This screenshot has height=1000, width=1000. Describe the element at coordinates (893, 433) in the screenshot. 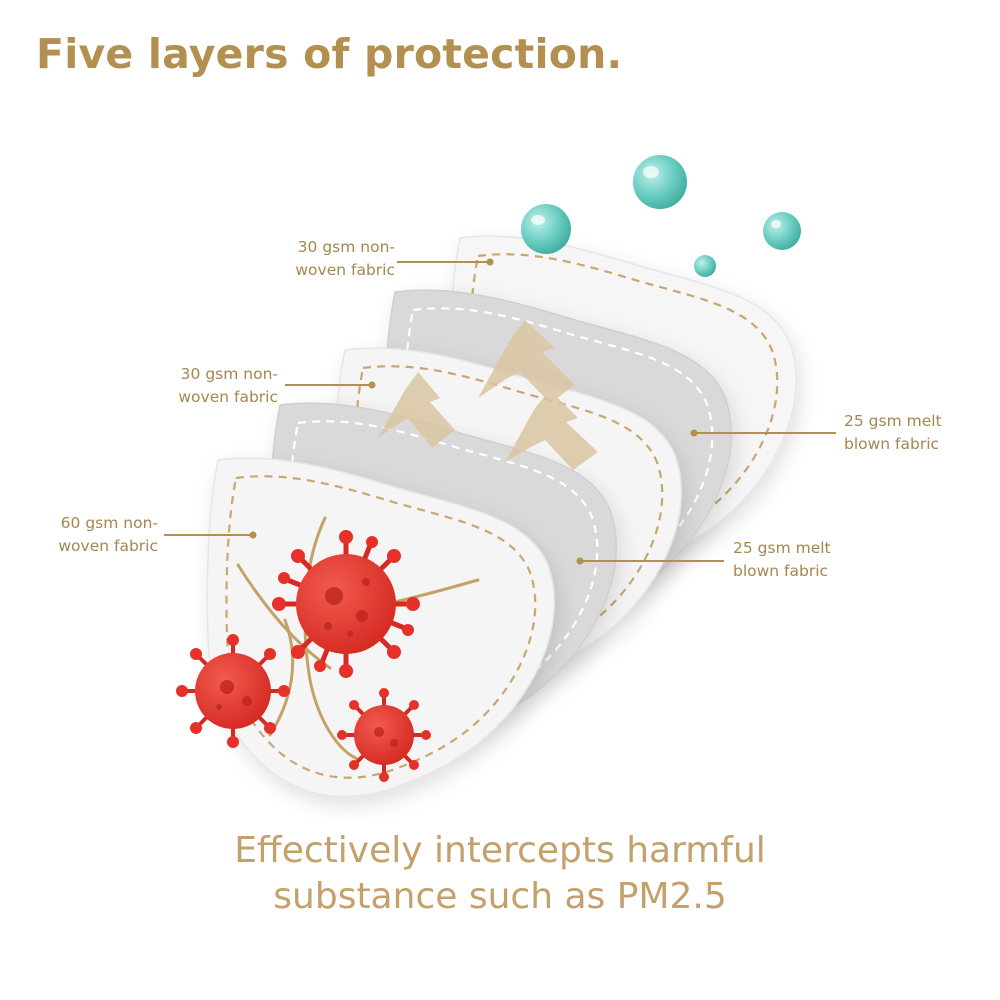

I see `layer-label-2: 25 gsm melt blown fabric` at that location.